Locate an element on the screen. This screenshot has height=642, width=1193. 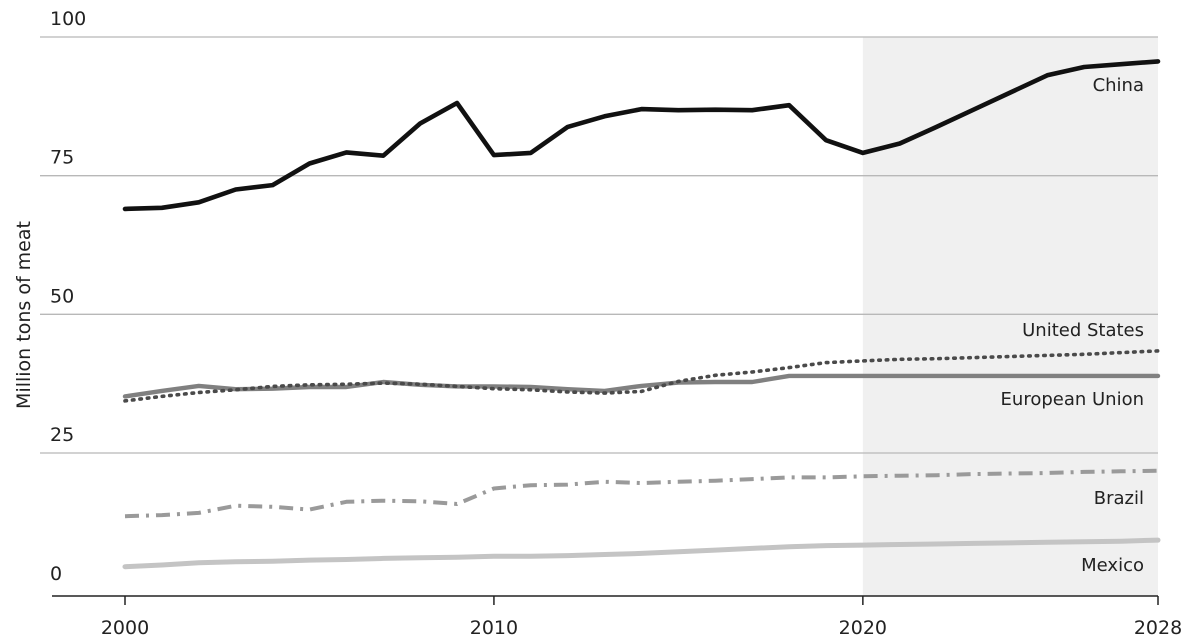
series-line-european-union is located at coordinates (641, 386).